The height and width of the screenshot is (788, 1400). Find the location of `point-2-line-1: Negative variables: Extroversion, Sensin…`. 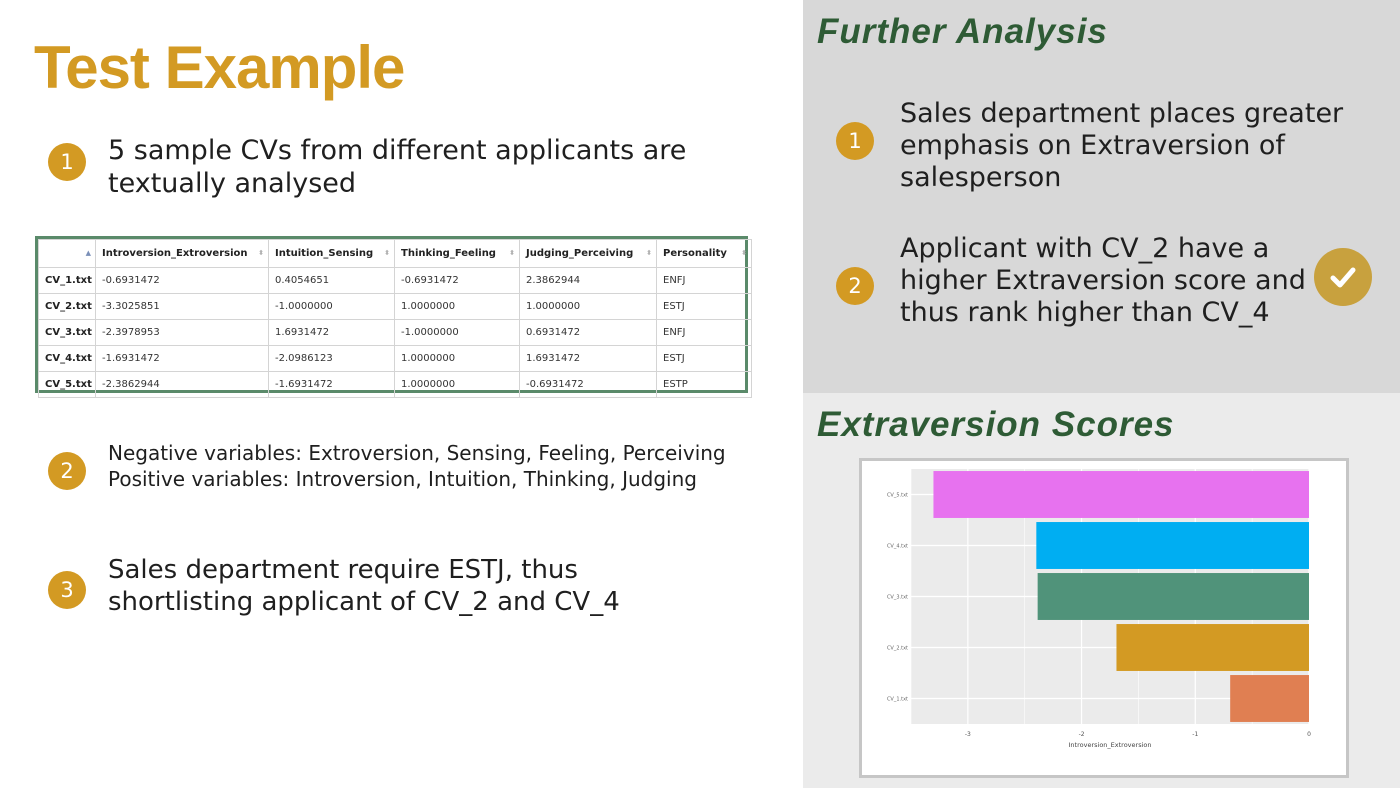

point-2-line-1: Negative variables: Extroversion, Sensin… is located at coordinates (417, 453).